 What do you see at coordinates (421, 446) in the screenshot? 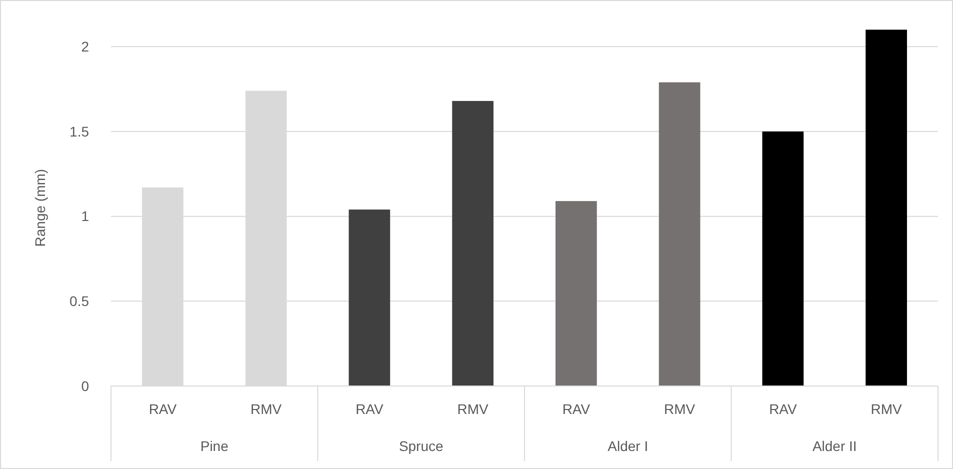
I see `text: Spruce` at bounding box center [421, 446].